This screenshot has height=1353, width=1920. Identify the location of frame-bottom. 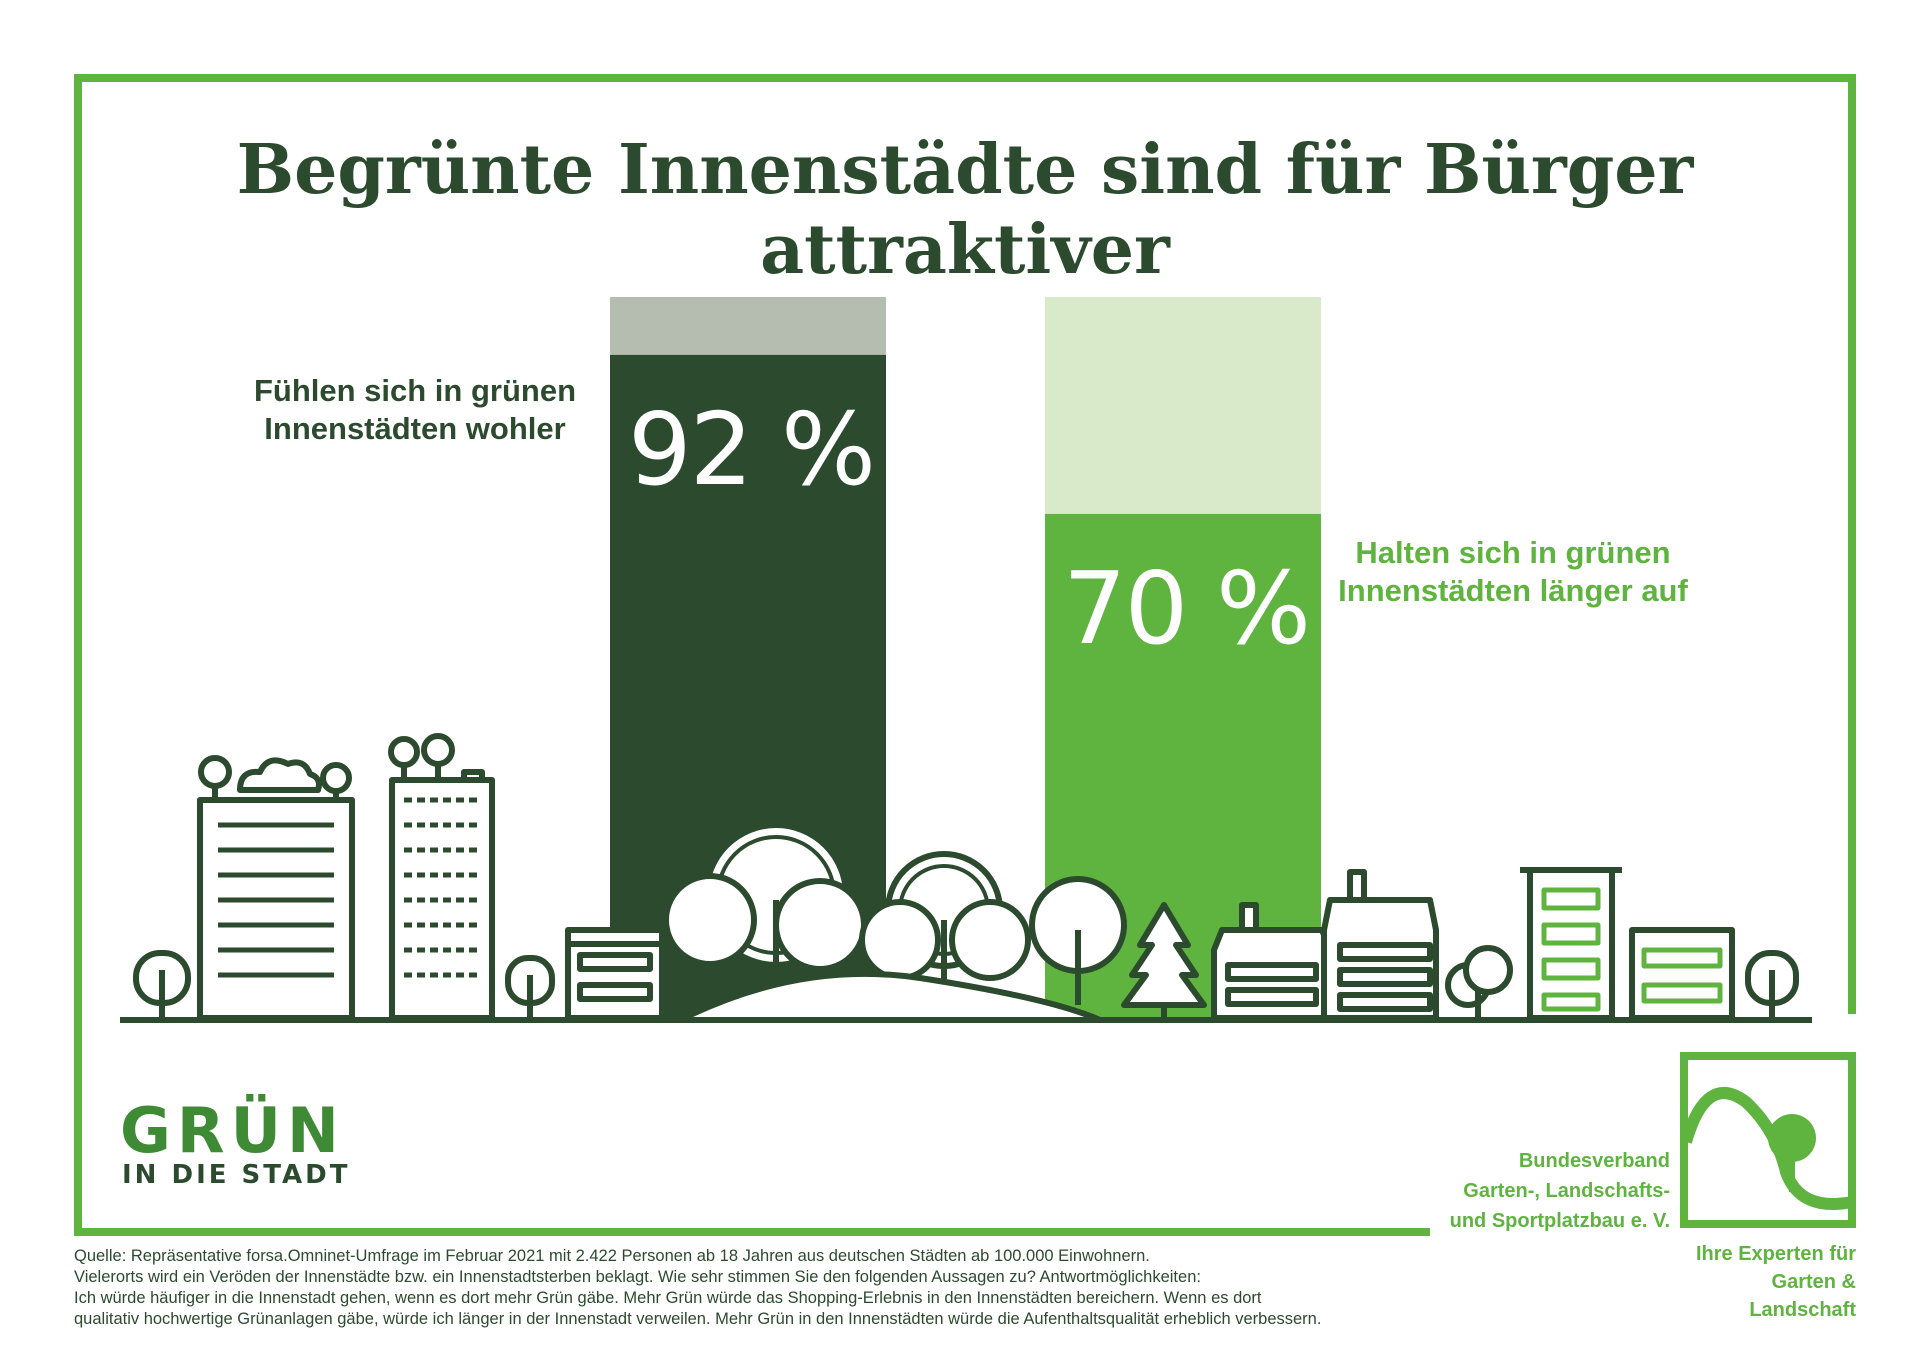
(752, 1232).